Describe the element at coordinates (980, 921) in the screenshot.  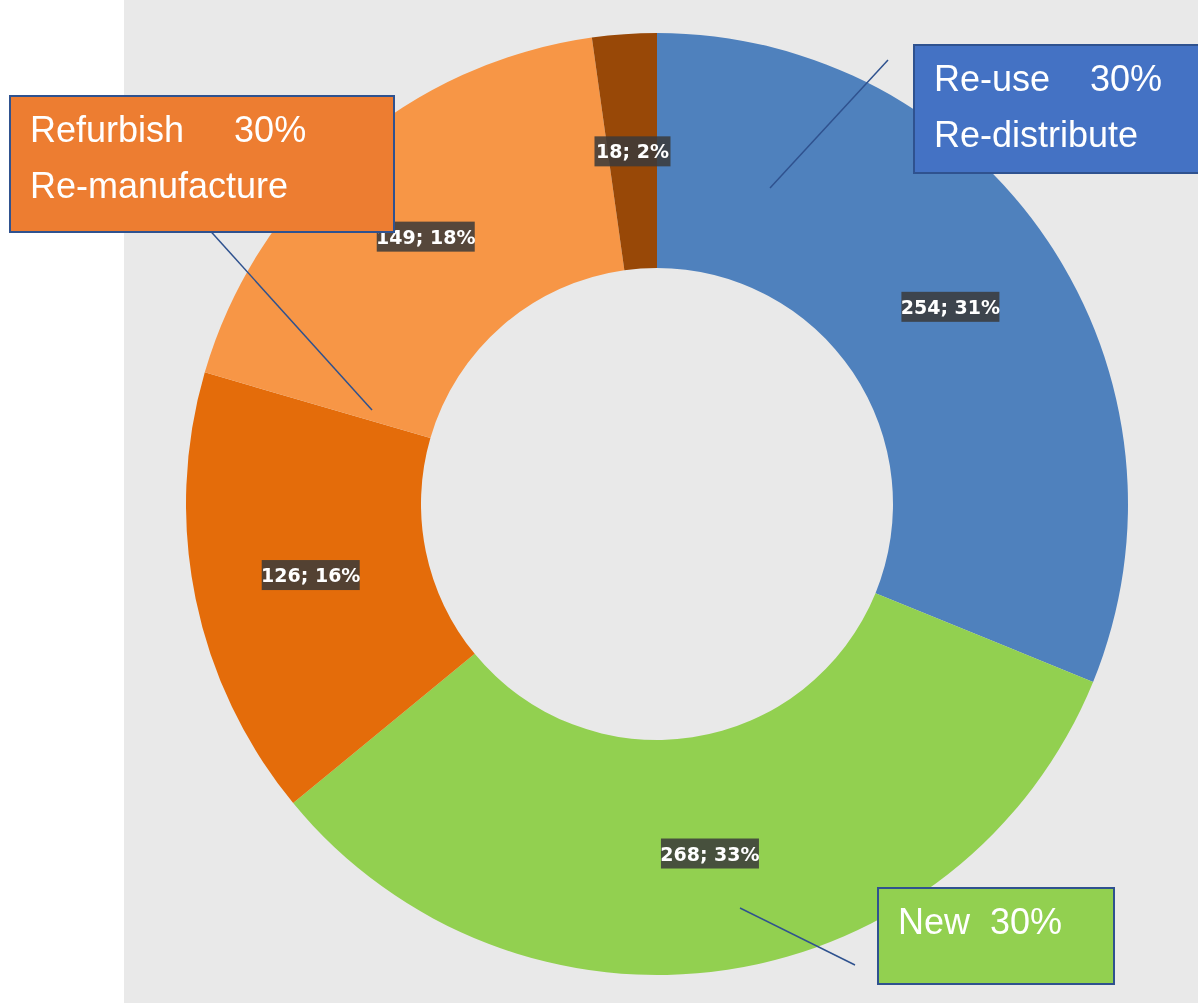
I see `text: New 30%` at that location.